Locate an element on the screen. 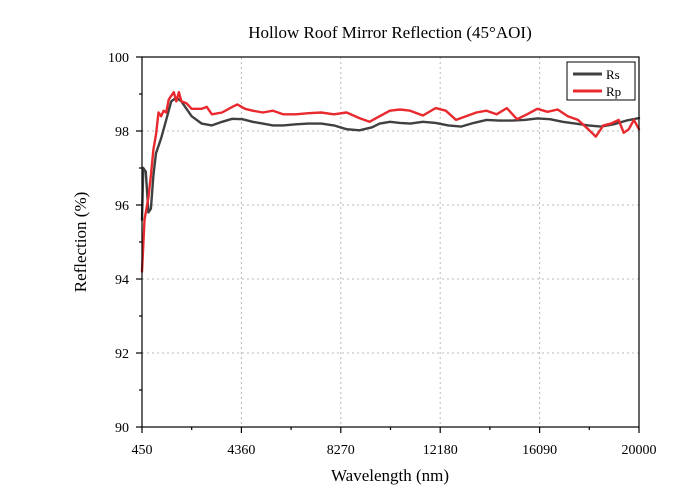 The image size is (700, 498). x-tick-label: 16090 is located at coordinates (539, 450).